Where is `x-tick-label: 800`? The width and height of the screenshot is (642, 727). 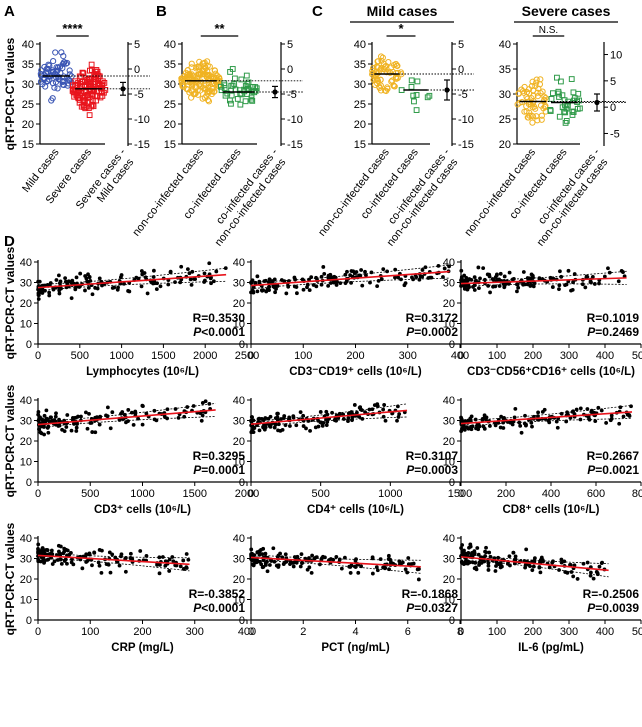
x-tick-label: 800 is located at coordinates (637, 494).